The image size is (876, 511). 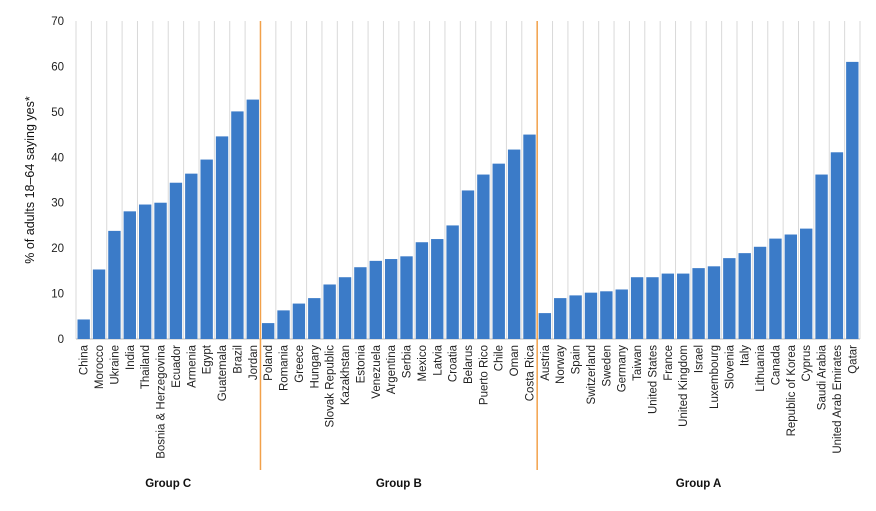 What do you see at coordinates (638, 363) in the screenshot?
I see `x-tick-label: Taiwan` at bounding box center [638, 363].